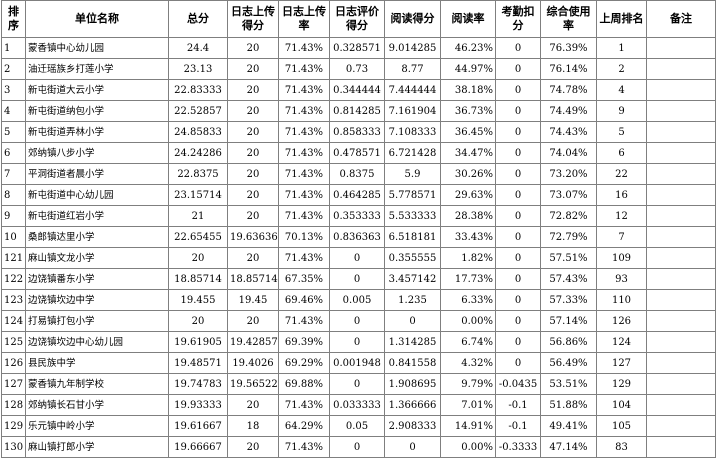  What do you see at coordinates (97, 321) in the screenshot?
I see `cell-unit-name: 打易镇打包小学` at bounding box center [97, 321].